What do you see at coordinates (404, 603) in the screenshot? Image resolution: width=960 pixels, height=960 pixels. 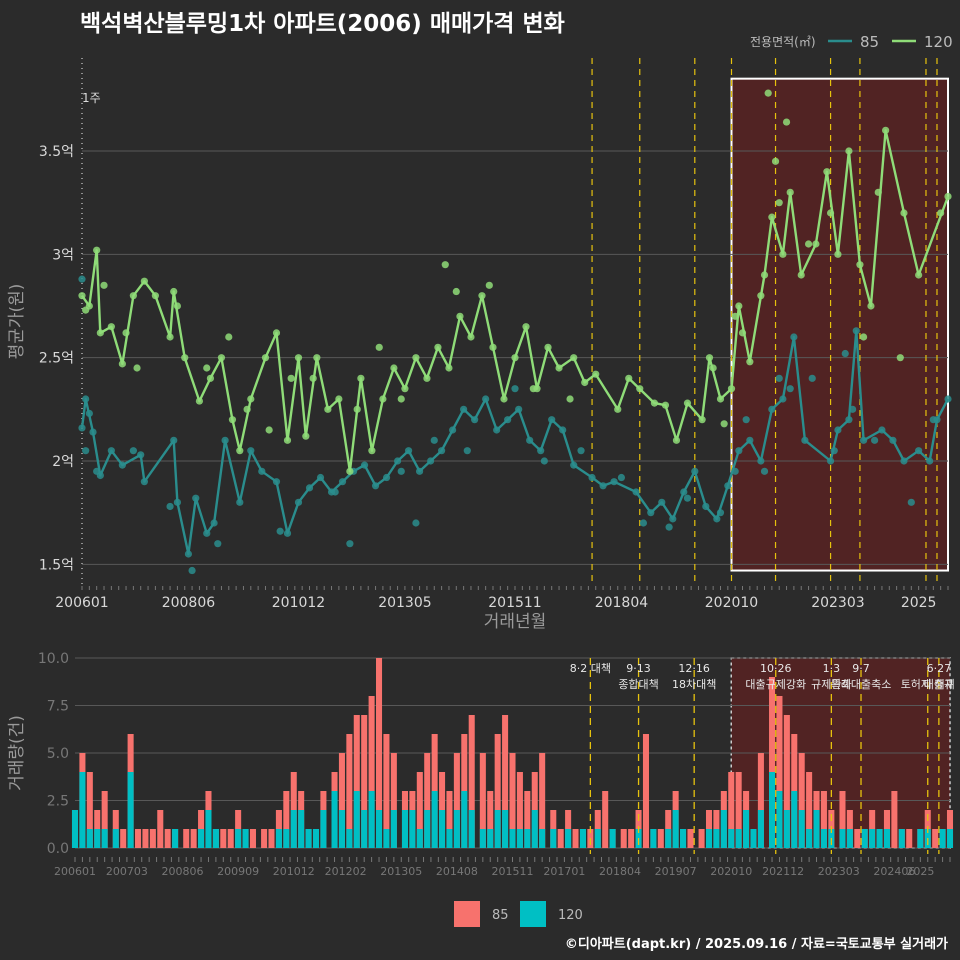 I see `x-tick-label: 201305` at bounding box center [404, 603].